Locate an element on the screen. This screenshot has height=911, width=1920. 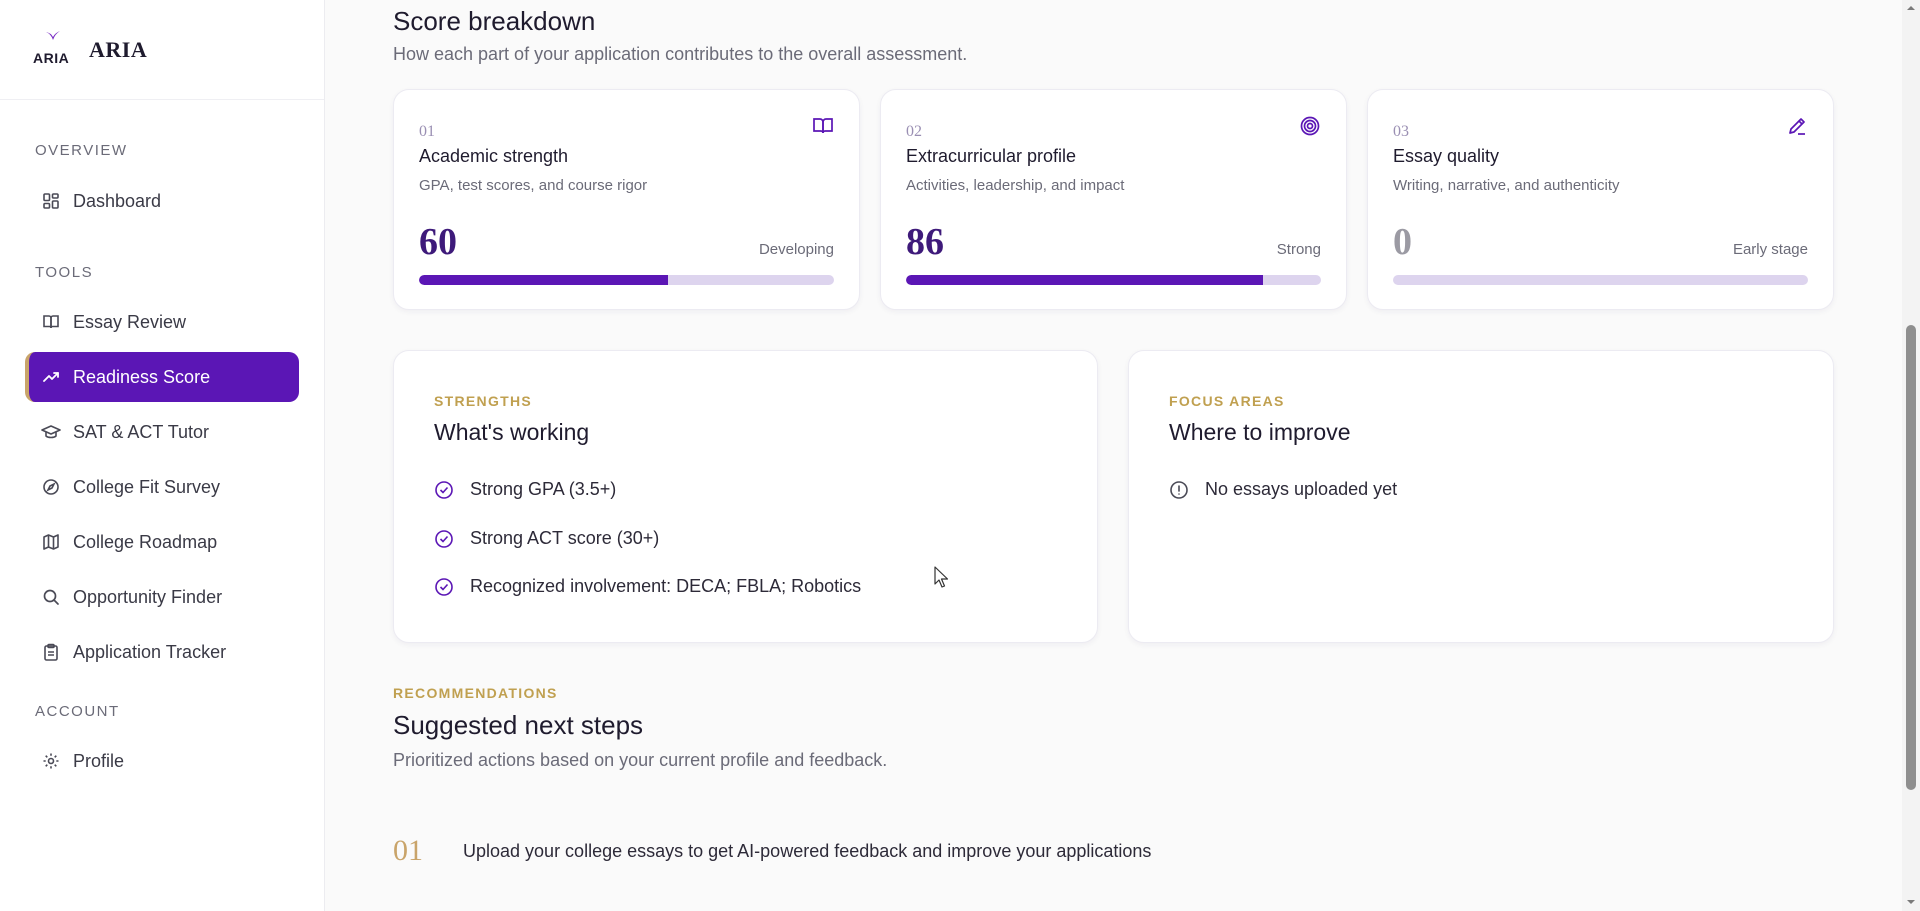
target-icon is located at coordinates (1310, 126).